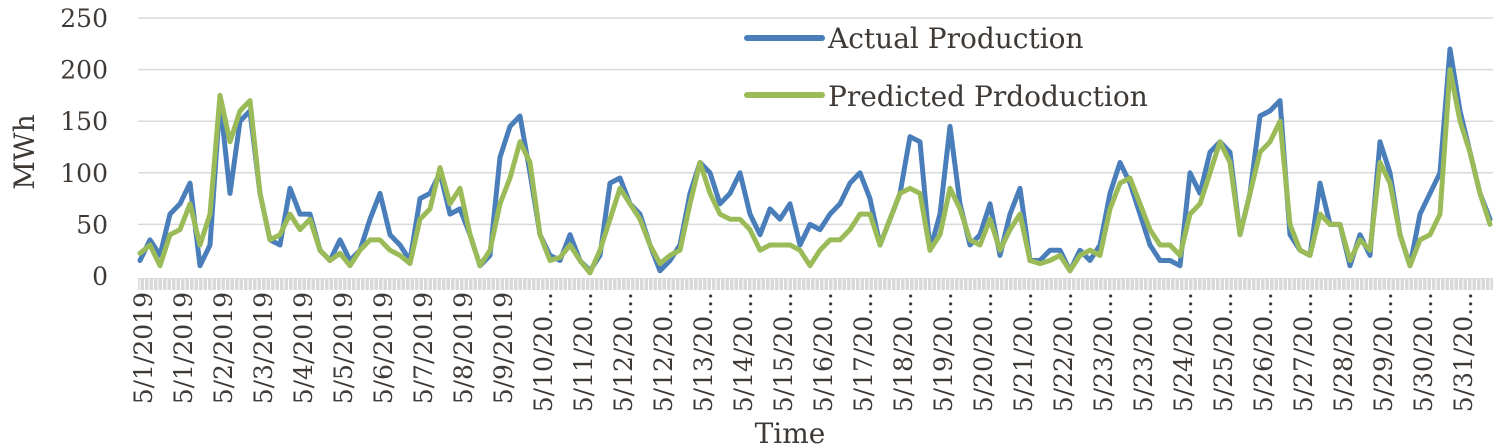  I want to click on x-axis, so click(815, 284).